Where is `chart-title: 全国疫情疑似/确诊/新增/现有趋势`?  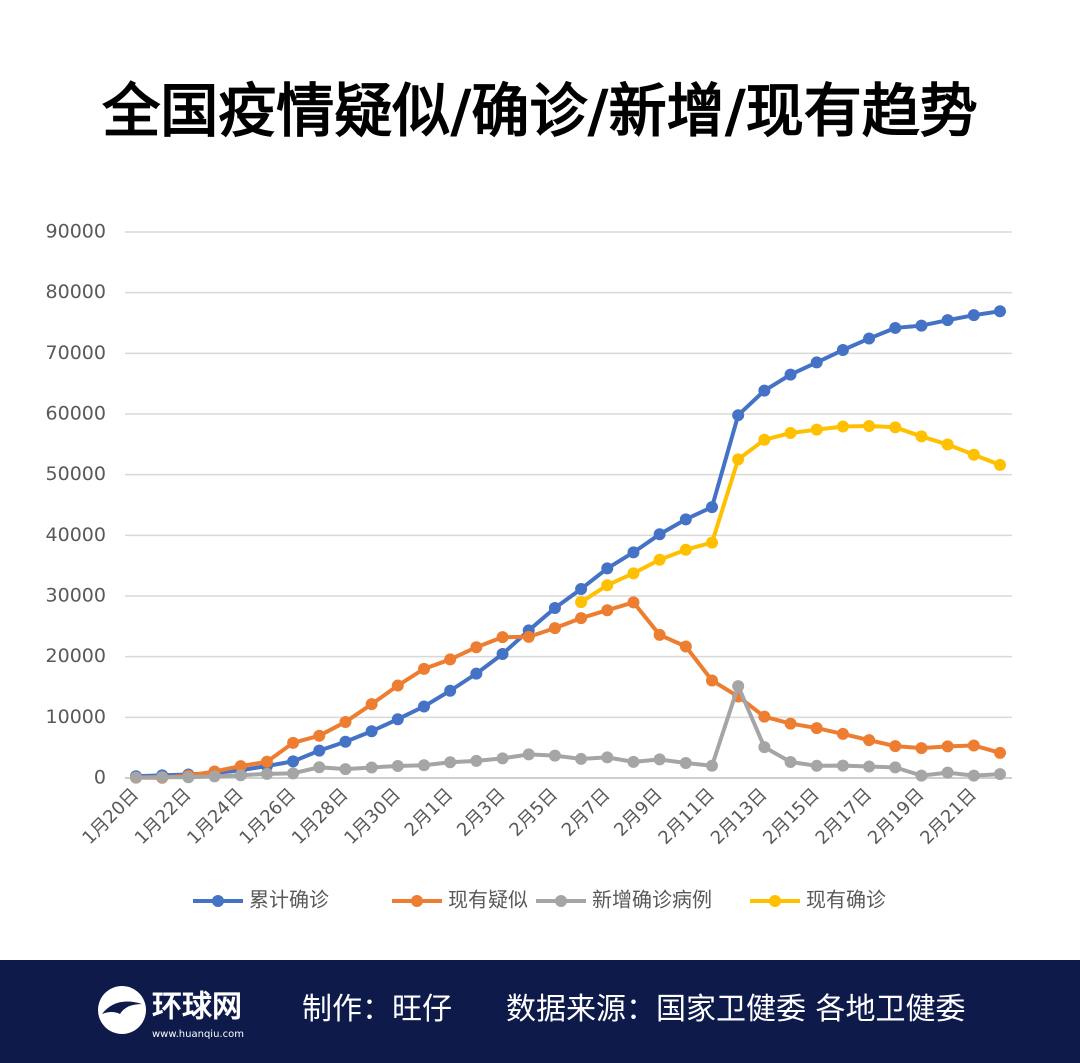 chart-title: 全国疫情疑似/确诊/新增/现有趋势 is located at coordinates (539, 111).